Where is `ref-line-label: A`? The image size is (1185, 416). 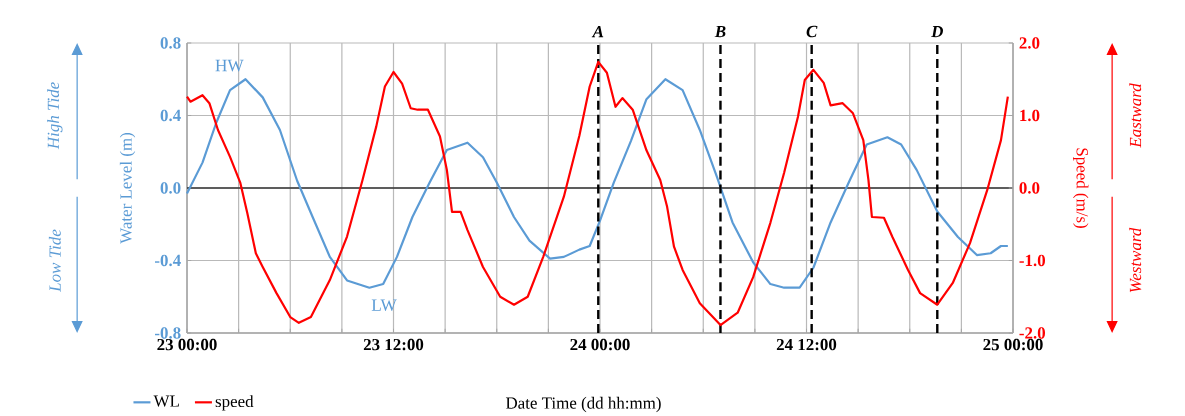 ref-line-label: A is located at coordinates (597, 31).